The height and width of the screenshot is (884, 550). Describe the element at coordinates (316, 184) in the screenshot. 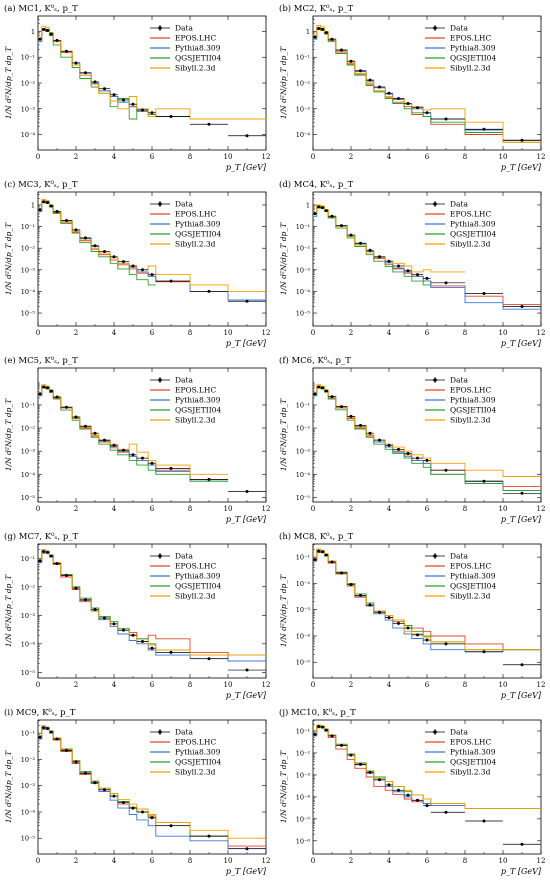

I see `chart-title: (d) MC4, K⁰ₛ, p_T` at that location.